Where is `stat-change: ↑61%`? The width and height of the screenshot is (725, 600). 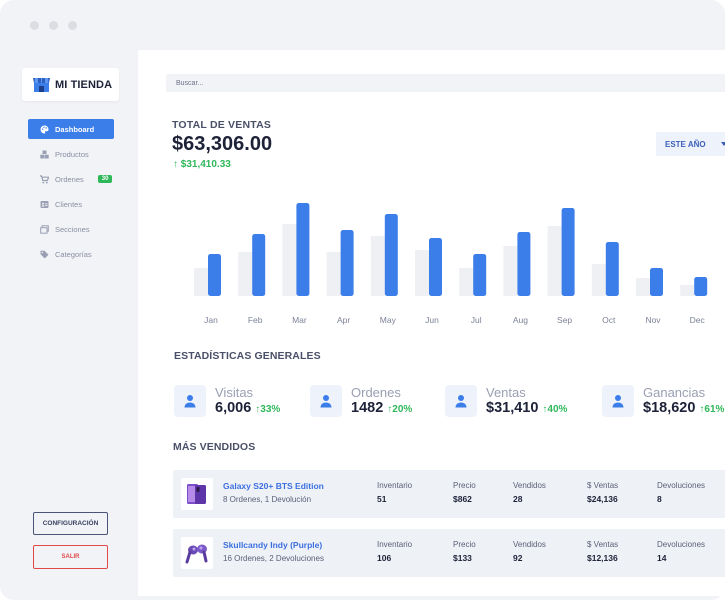 stat-change: ↑61% is located at coordinates (712, 409).